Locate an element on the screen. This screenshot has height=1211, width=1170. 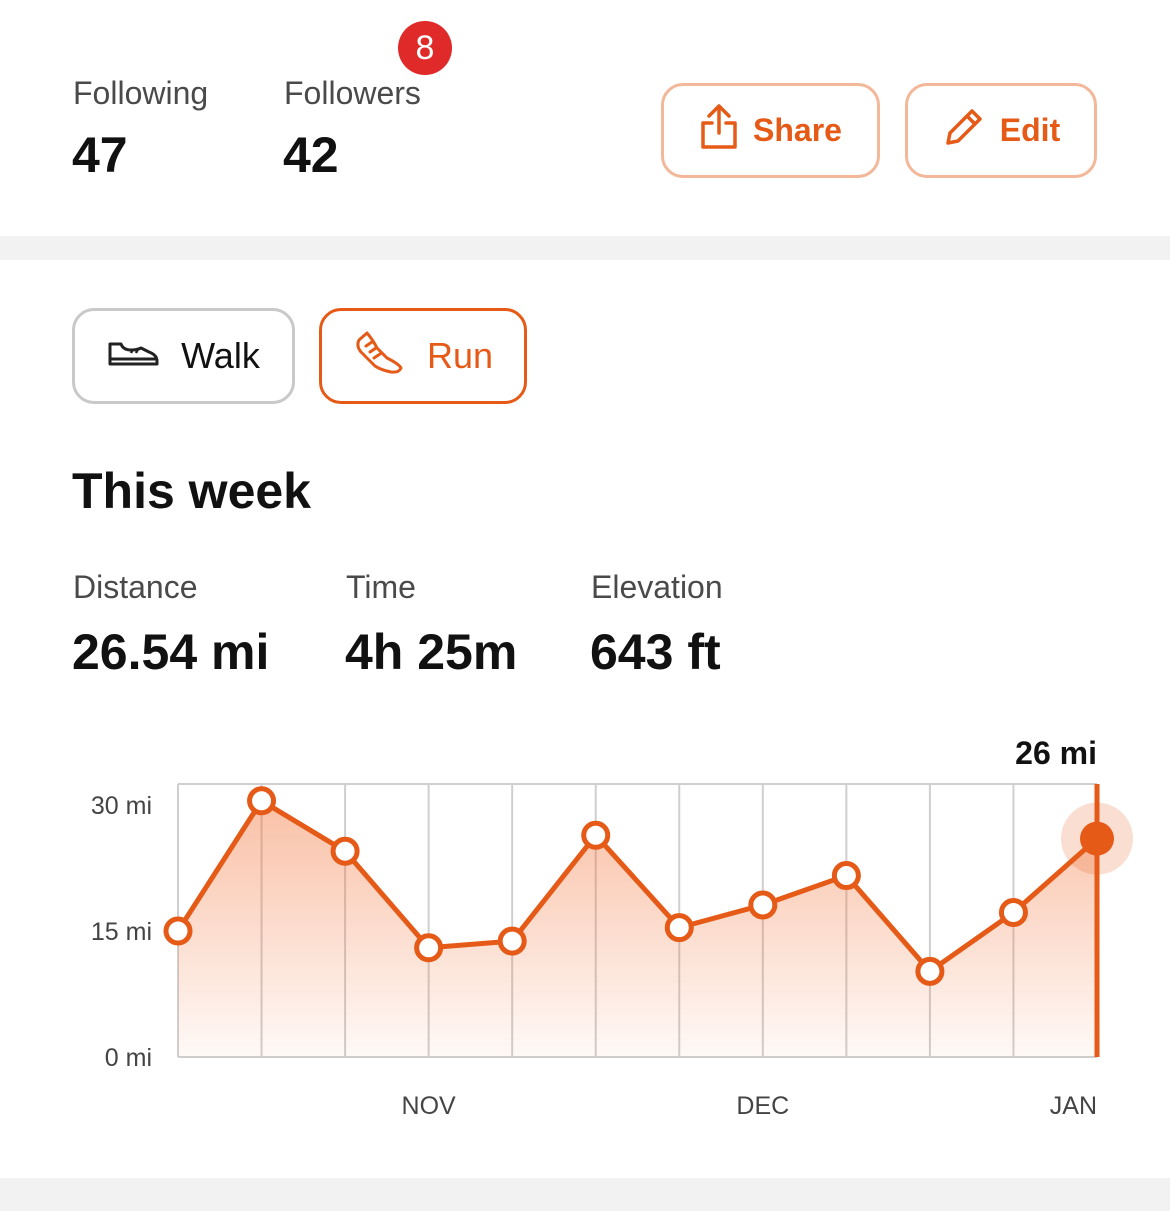
highlight-point is located at coordinates (1097, 838).